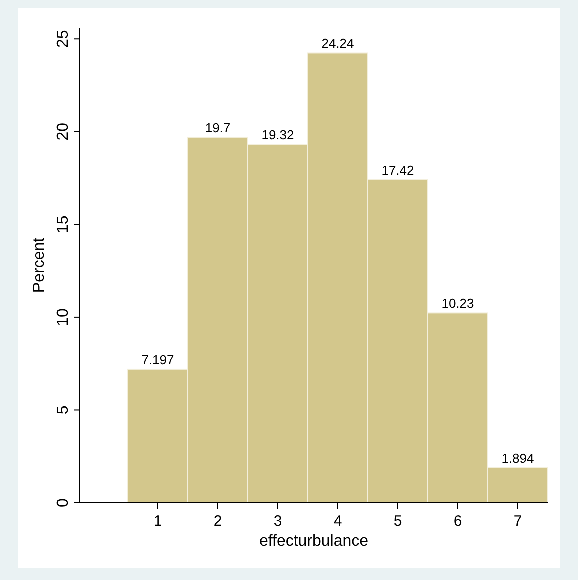  I want to click on x-tick-label: 5, so click(398, 521).